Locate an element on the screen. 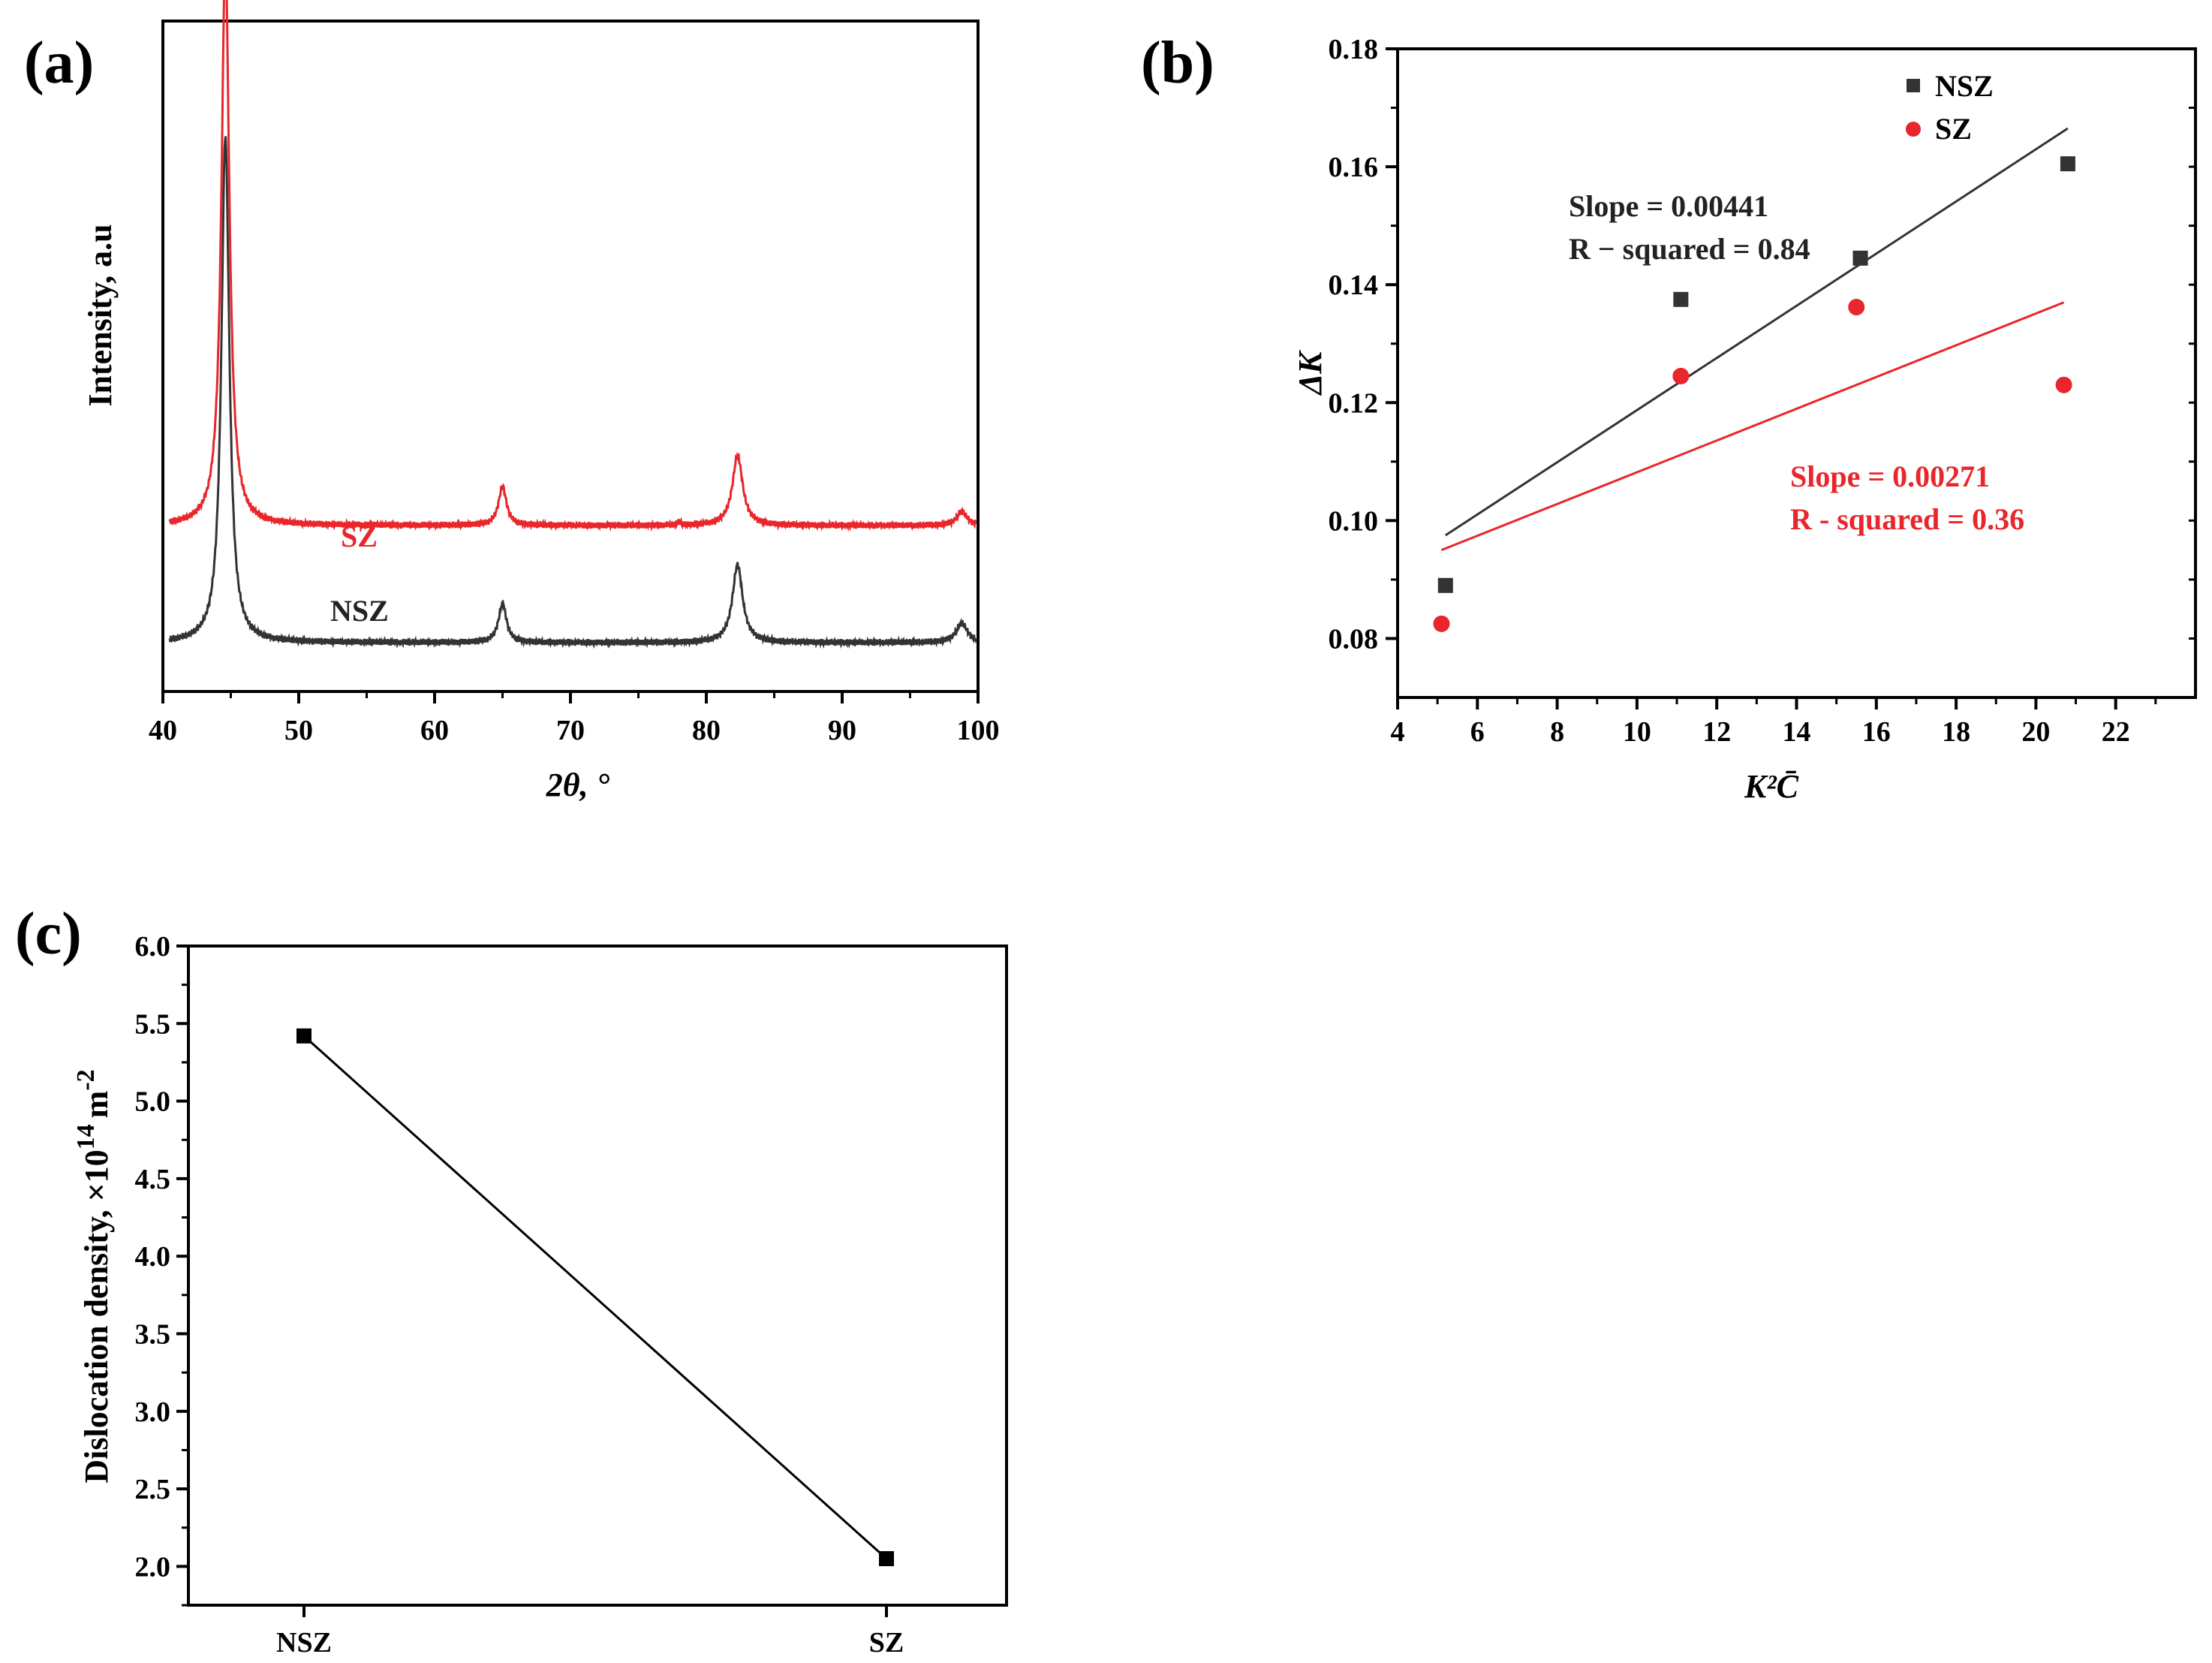 The height and width of the screenshot is (1663, 2212). panel-b-y-axis-title: ΔK is located at coordinates (1310, 373).